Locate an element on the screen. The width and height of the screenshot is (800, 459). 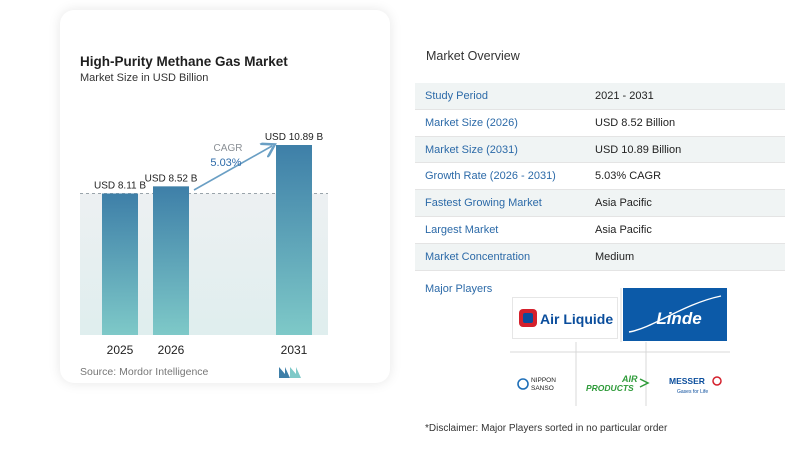
svg-text: SANSO is located at coordinates (542, 388).